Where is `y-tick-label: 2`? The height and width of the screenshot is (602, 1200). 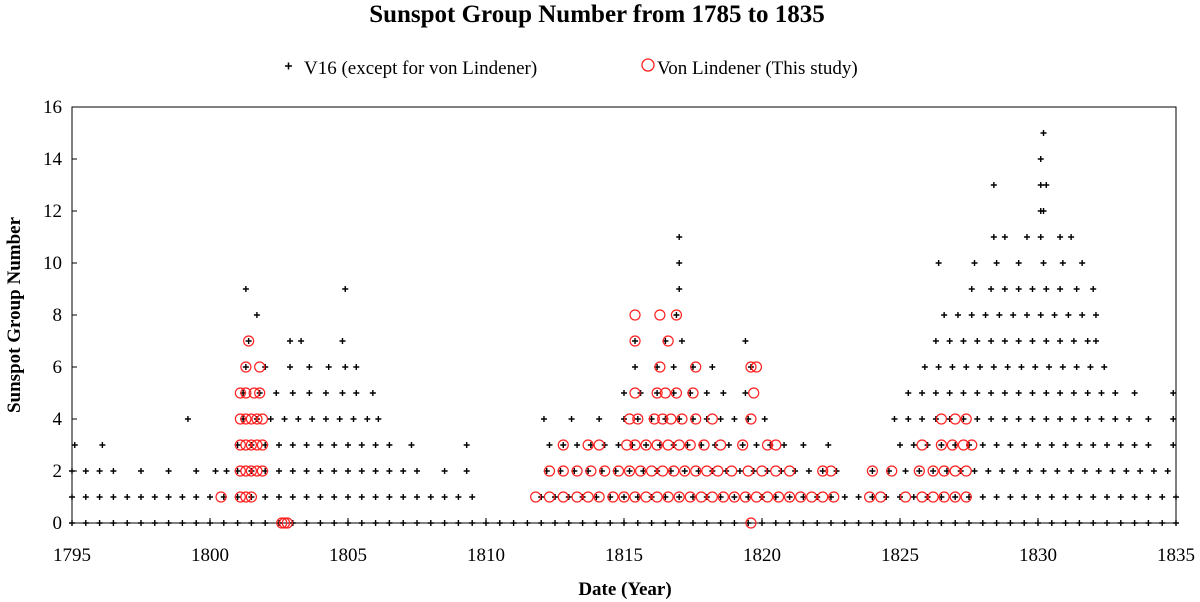 y-tick-label: 2 is located at coordinates (58, 471).